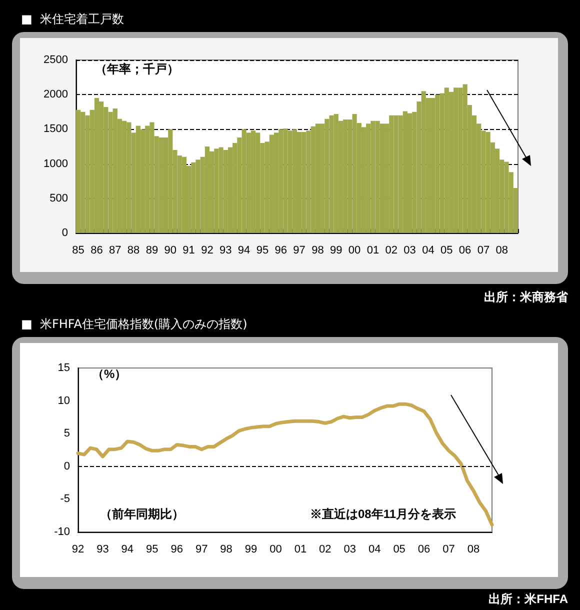  Describe the element at coordinates (56, 164) in the screenshot. I see `y-tick-label: 1000` at that location.